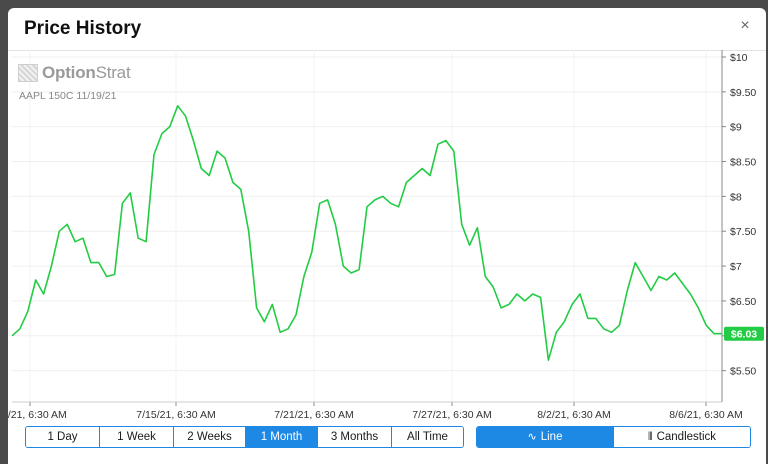 Image resolution: width=768 pixels, height=464 pixels. I want to click on y-tick-label: $10, so click(739, 58).